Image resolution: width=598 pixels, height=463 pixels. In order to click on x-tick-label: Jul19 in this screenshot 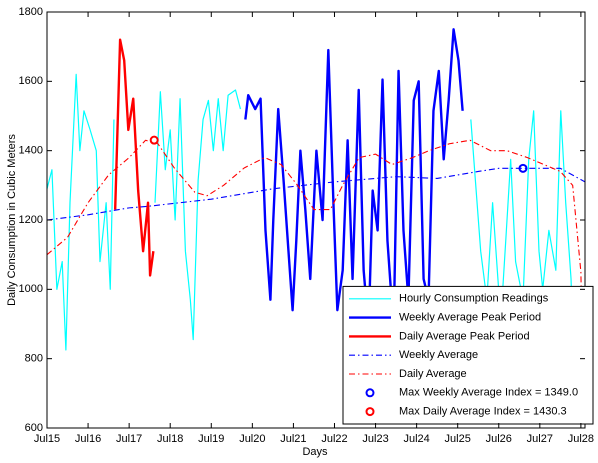, I will do `click(211, 439)`.